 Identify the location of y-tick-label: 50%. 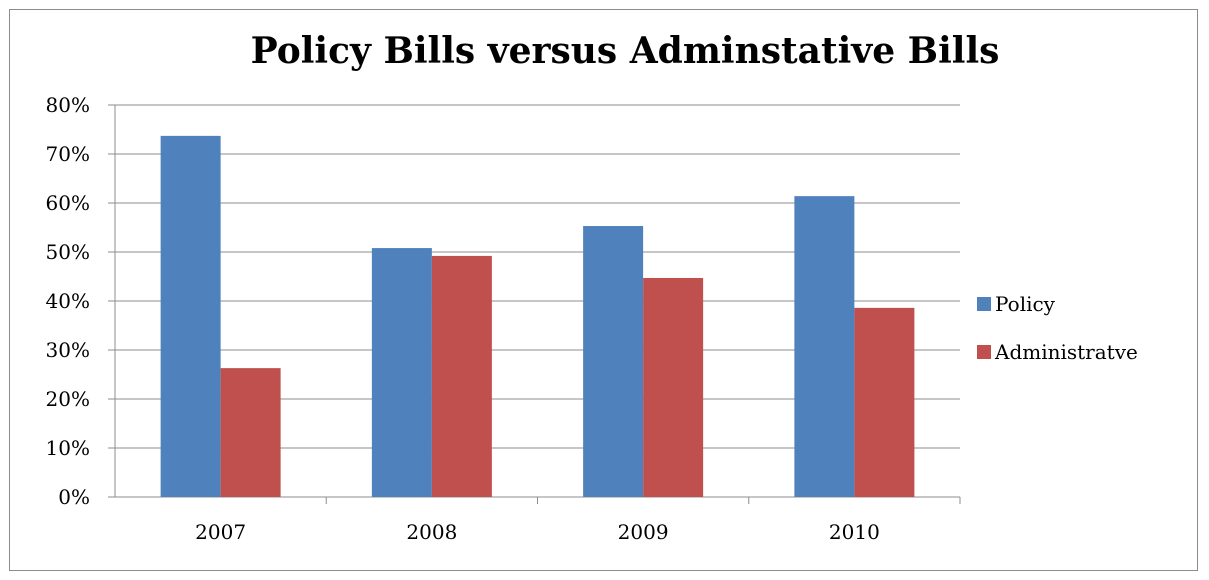
(68, 252).